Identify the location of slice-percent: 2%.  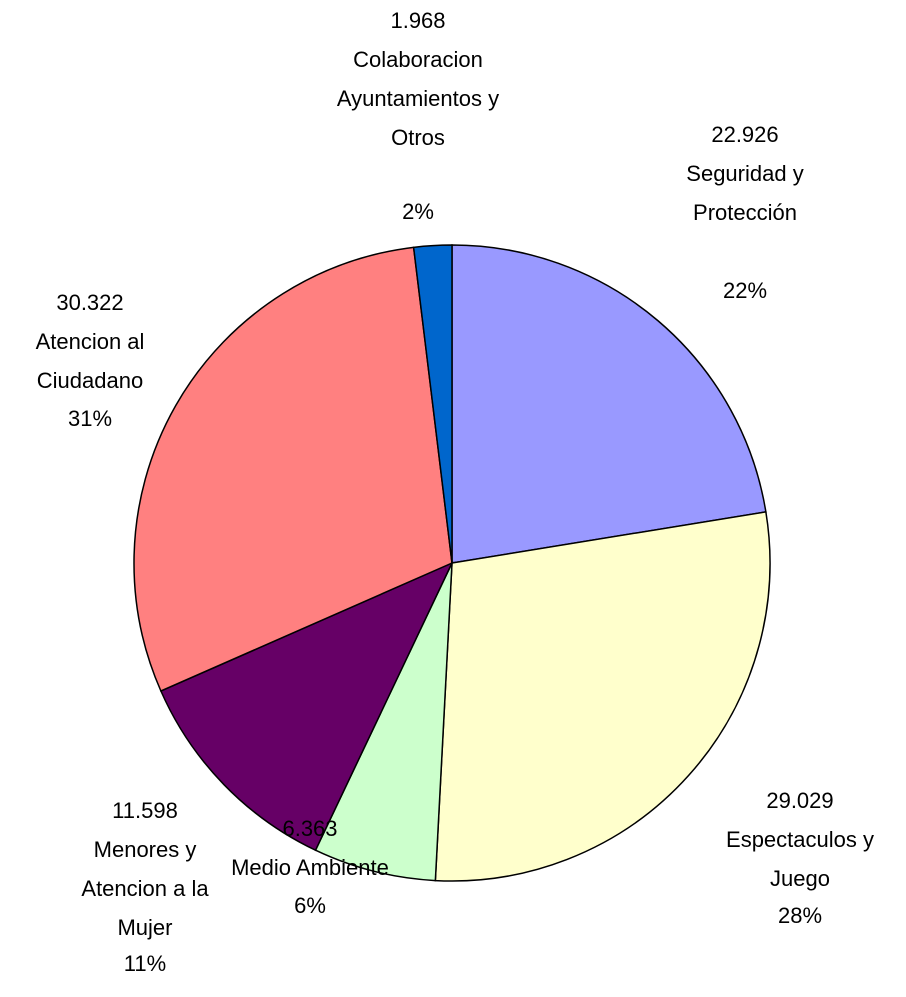
(418, 211).